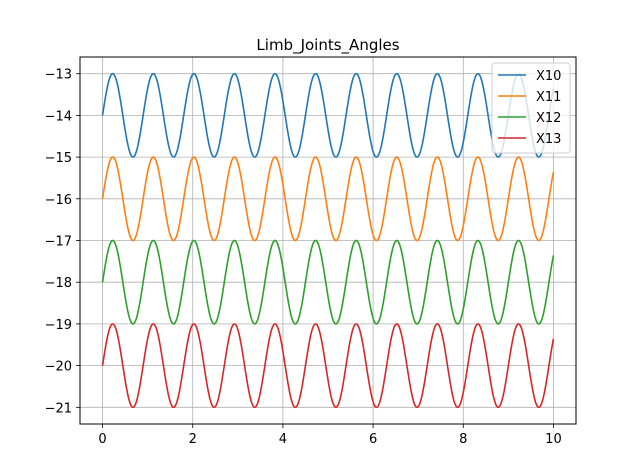 The image size is (640, 476). I want to click on legend: X10 X11 X12 X13, so click(531, 108).